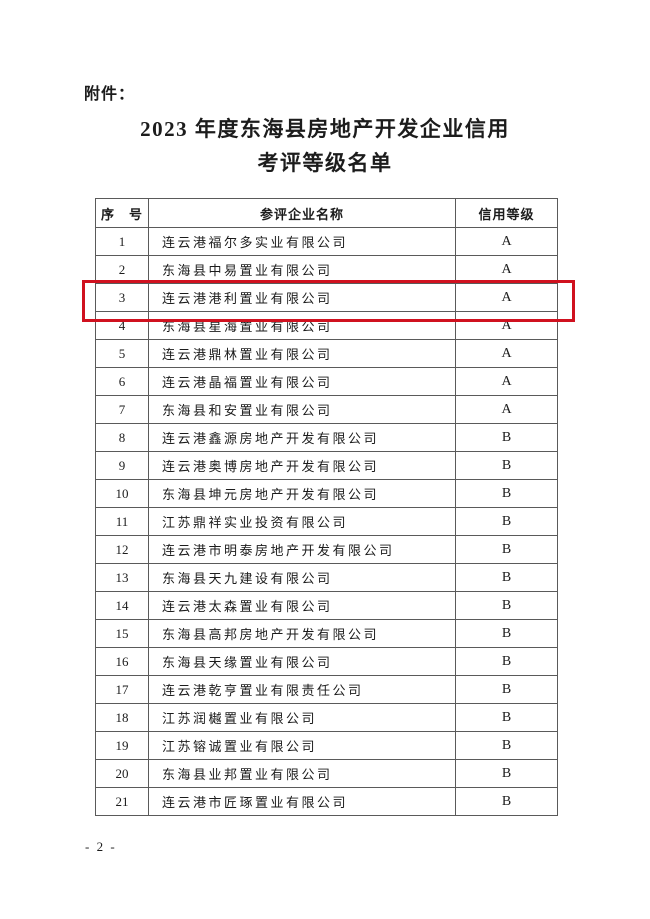 The height and width of the screenshot is (919, 650). I want to click on table-row: 8 连云港鑫源房地产开发有限公司 B, so click(326, 437).